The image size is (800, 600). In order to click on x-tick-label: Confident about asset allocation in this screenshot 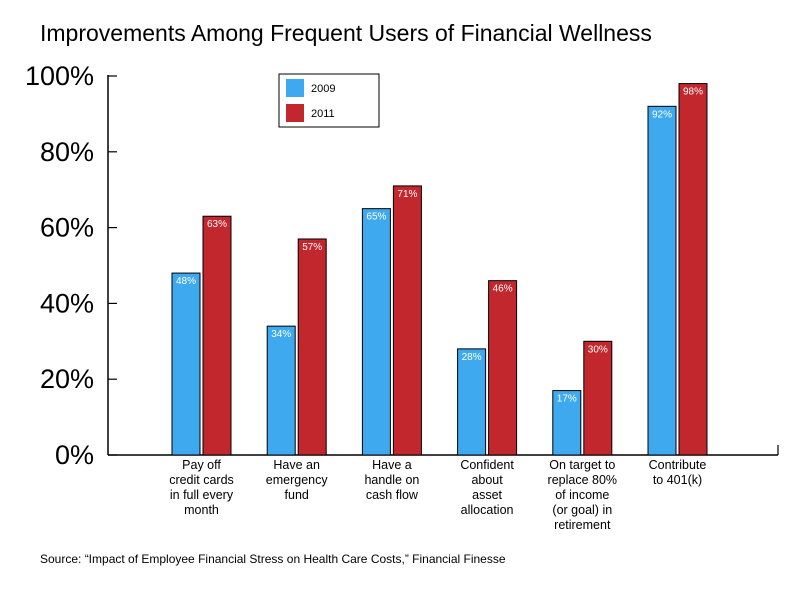, I will do `click(487, 487)`.